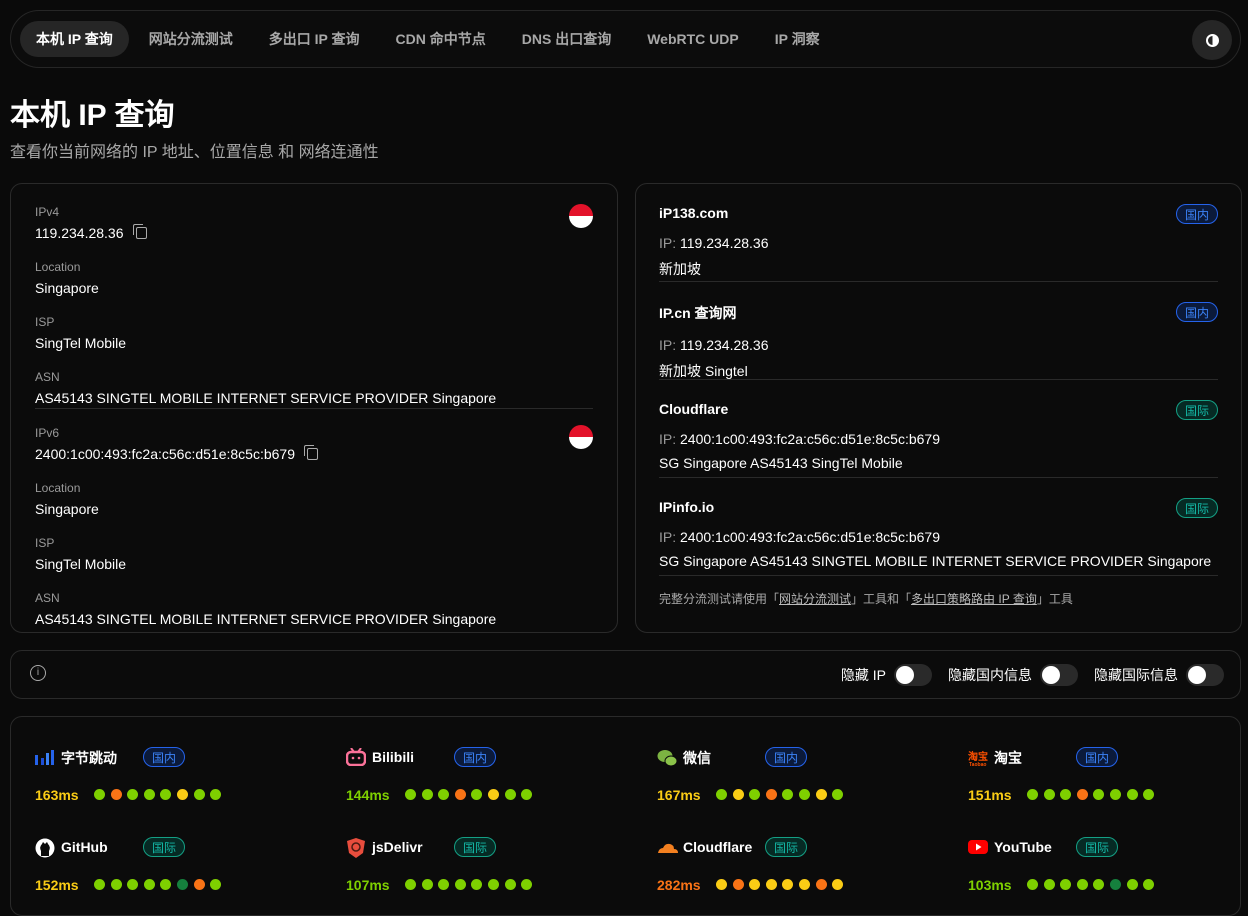 This screenshot has width=1248, height=916. Describe the element at coordinates (694, 213) in the screenshot. I see `source-name: iP138.com` at that location.